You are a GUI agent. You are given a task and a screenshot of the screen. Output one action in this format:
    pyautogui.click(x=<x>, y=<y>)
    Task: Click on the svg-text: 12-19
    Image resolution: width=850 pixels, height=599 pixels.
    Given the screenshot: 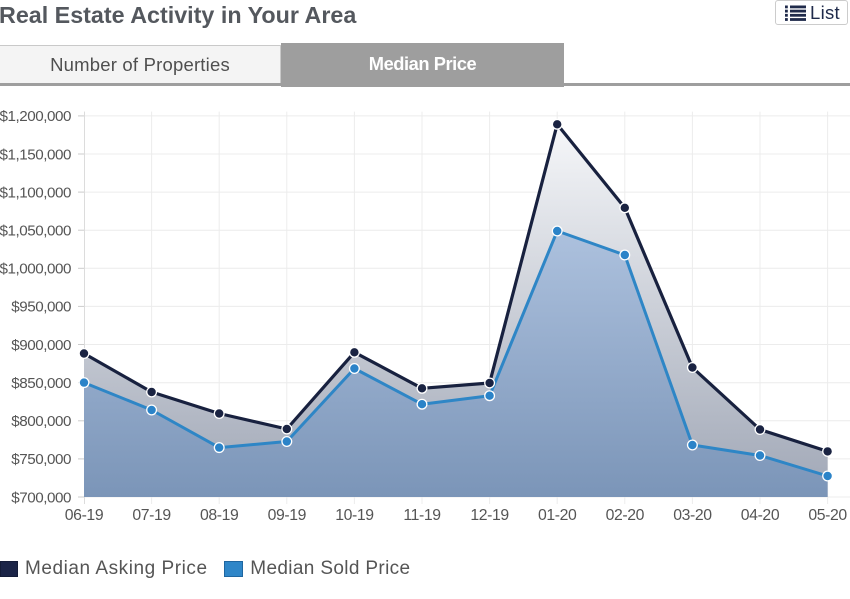 What is the action you would take?
    pyautogui.click(x=489, y=515)
    